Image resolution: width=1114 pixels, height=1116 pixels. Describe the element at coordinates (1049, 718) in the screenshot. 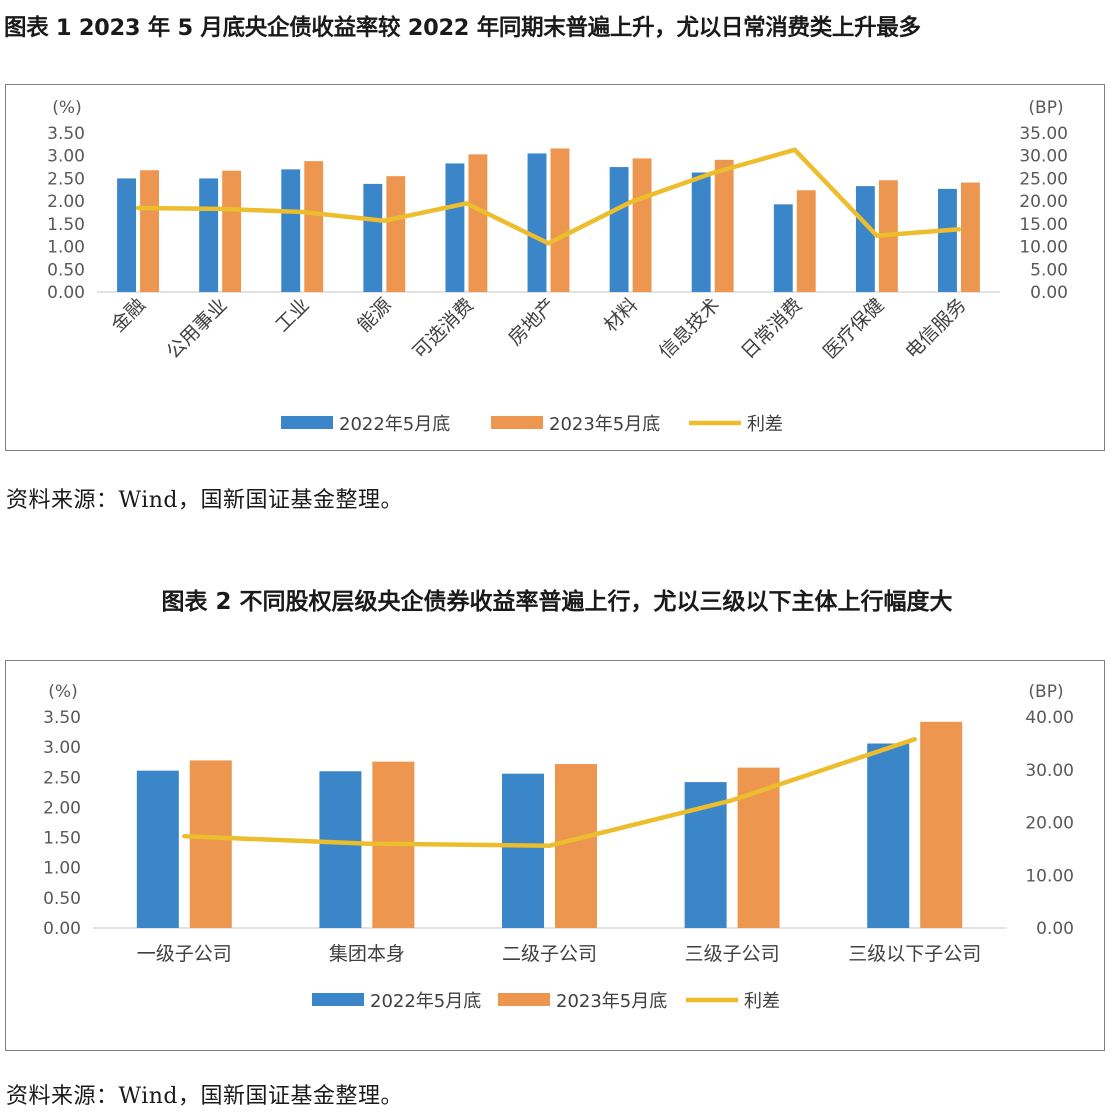

I see `chart2-right-tick: 40.00` at that location.